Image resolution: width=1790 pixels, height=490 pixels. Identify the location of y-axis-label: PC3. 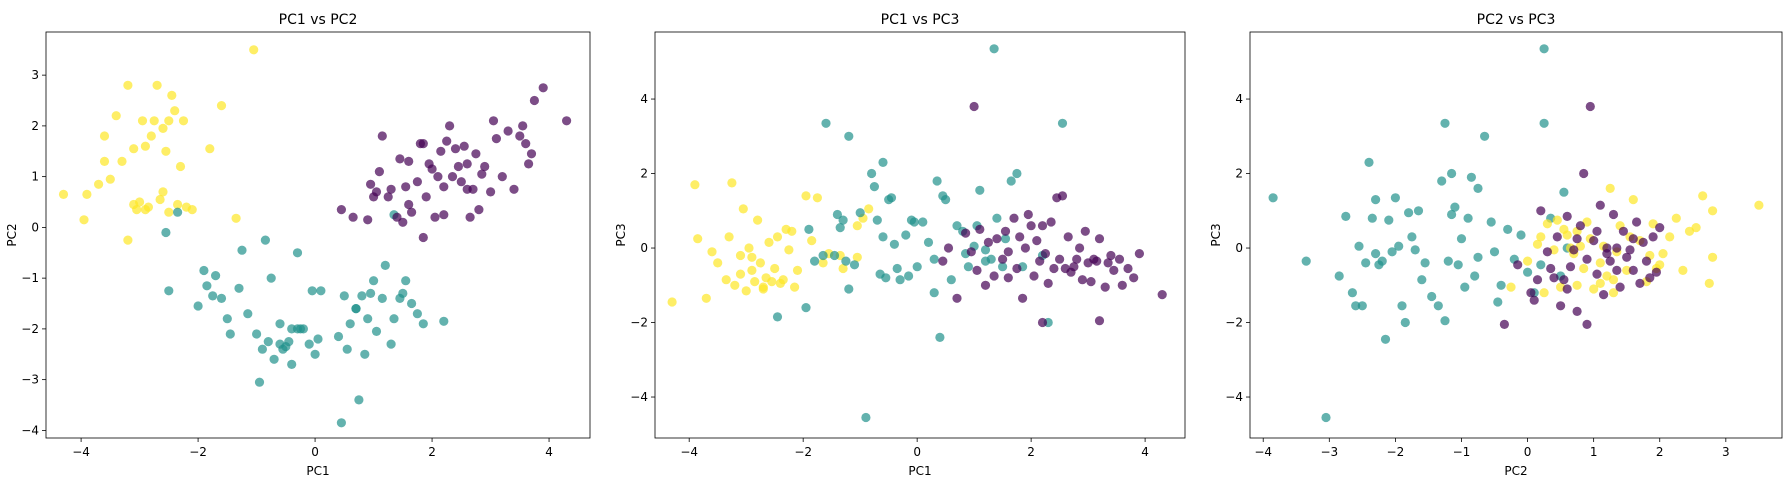
(1216, 234).